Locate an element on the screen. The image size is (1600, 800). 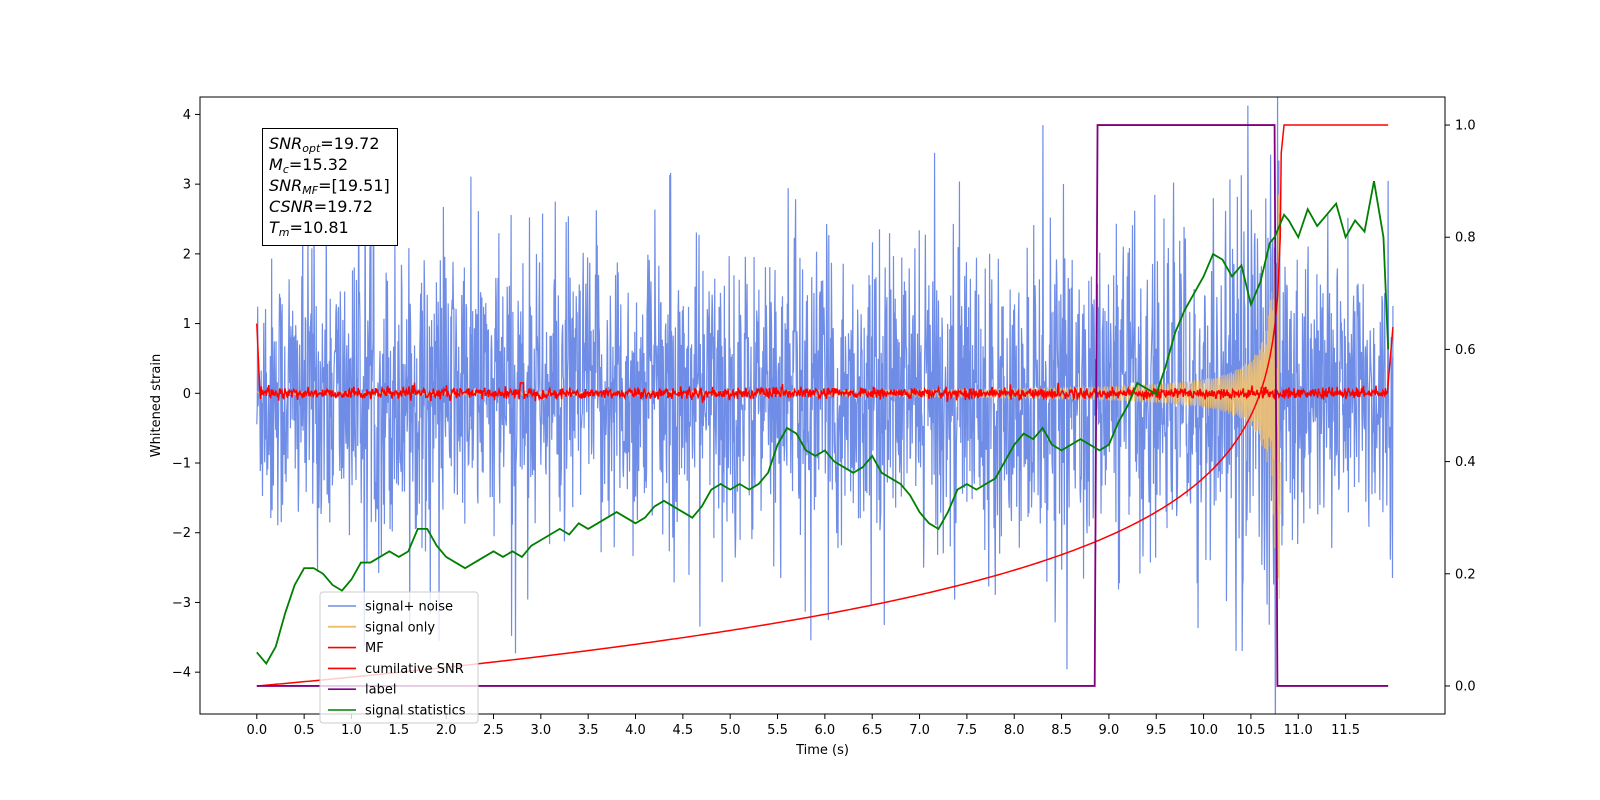
x-tick-label: 6.0 is located at coordinates (825, 730).